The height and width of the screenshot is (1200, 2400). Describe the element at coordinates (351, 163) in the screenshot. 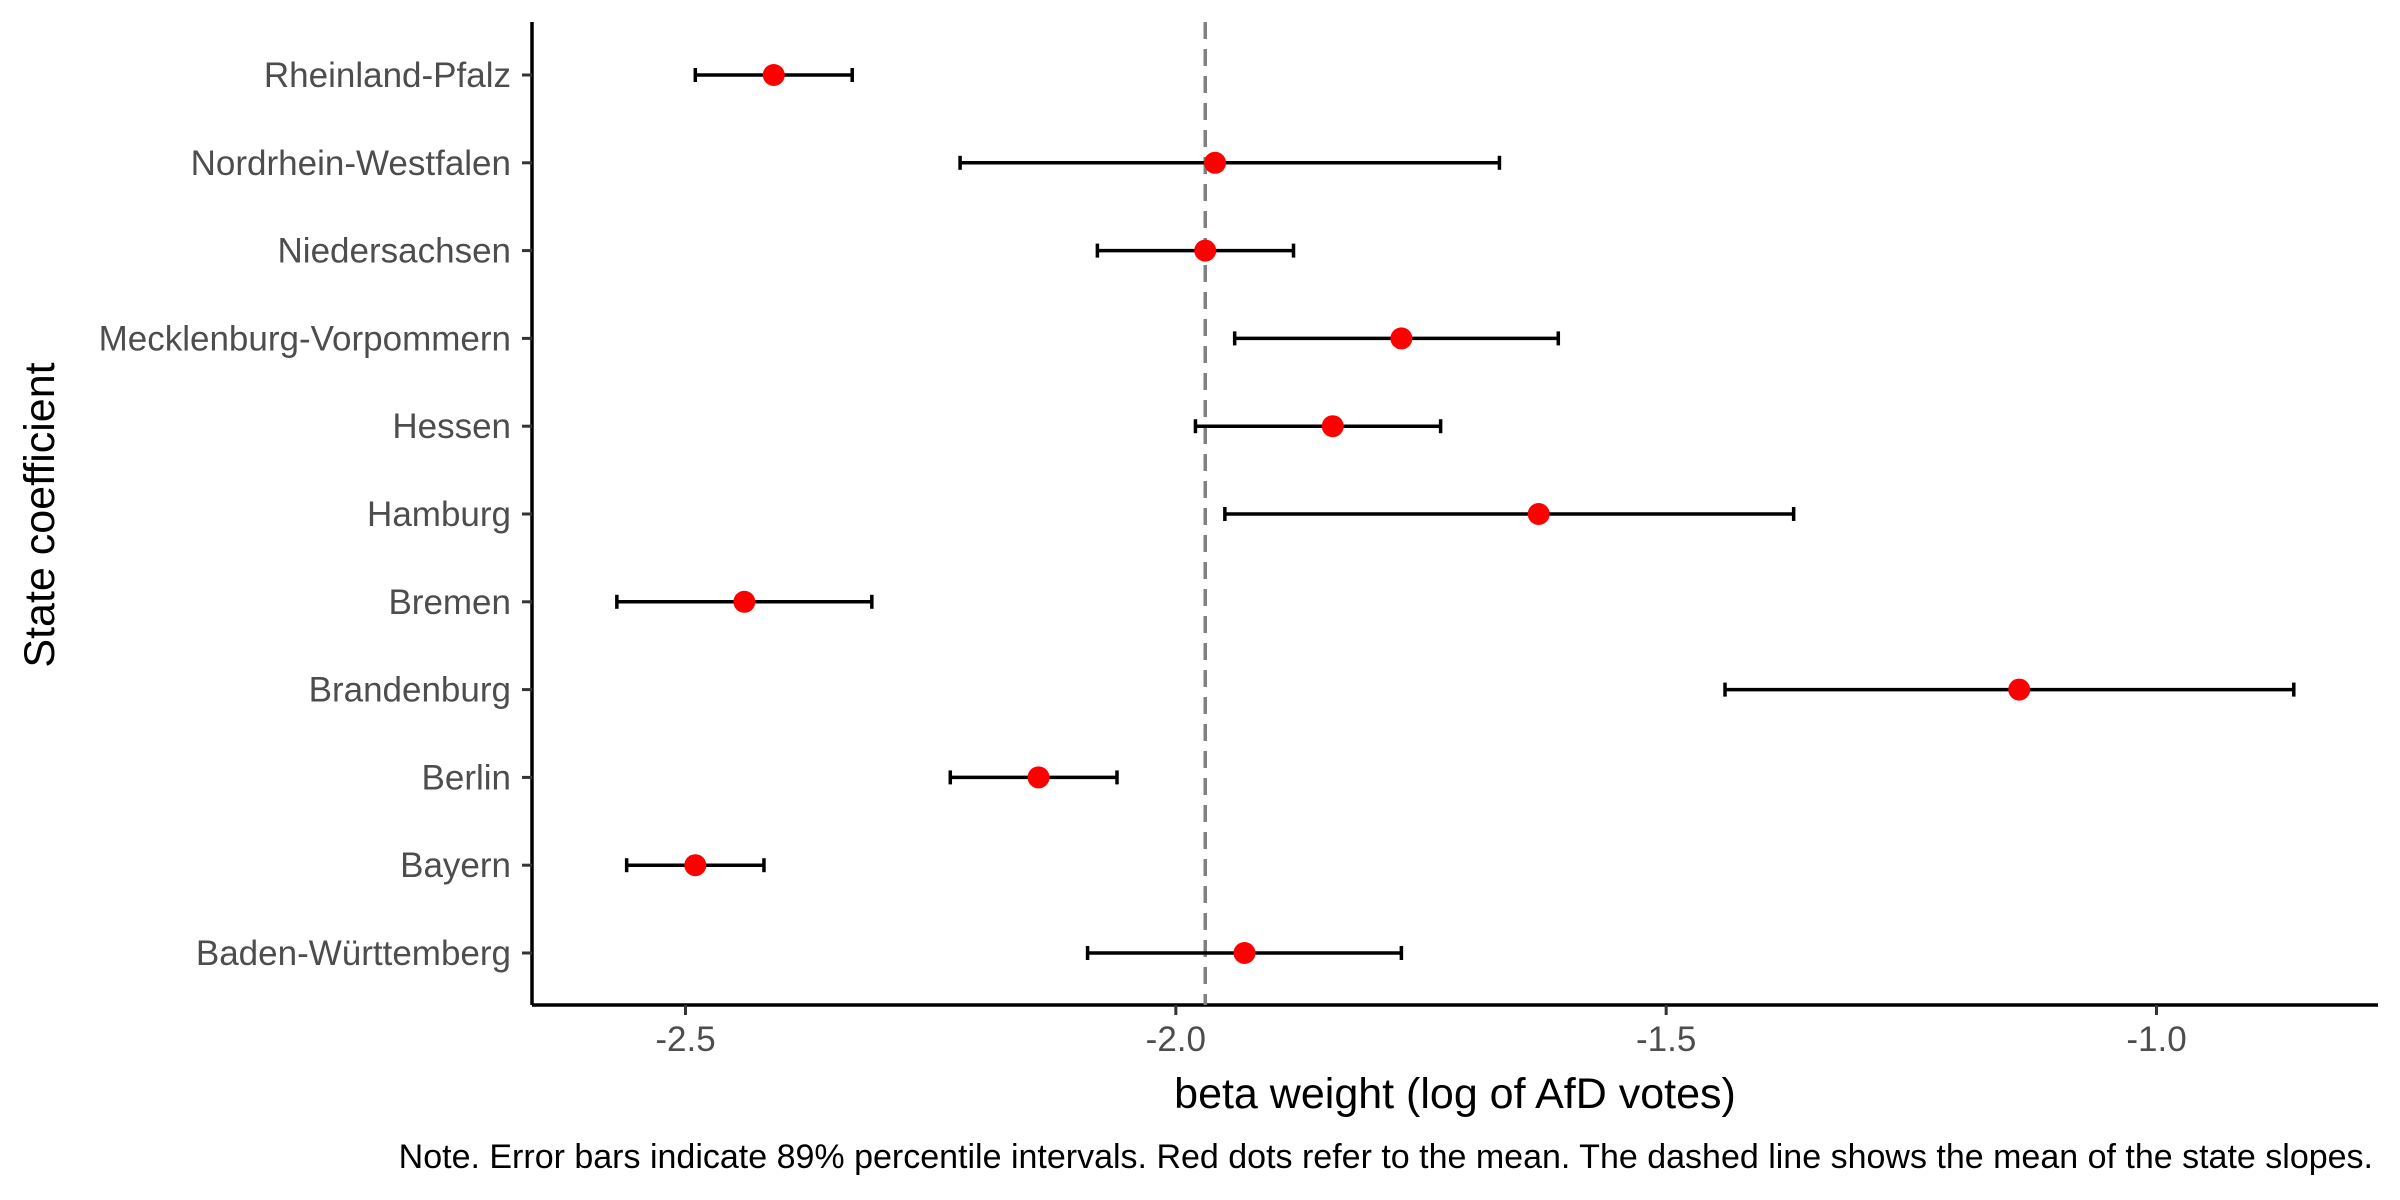

I see `y-tick-label: Nordrhein-Westfalen` at that location.